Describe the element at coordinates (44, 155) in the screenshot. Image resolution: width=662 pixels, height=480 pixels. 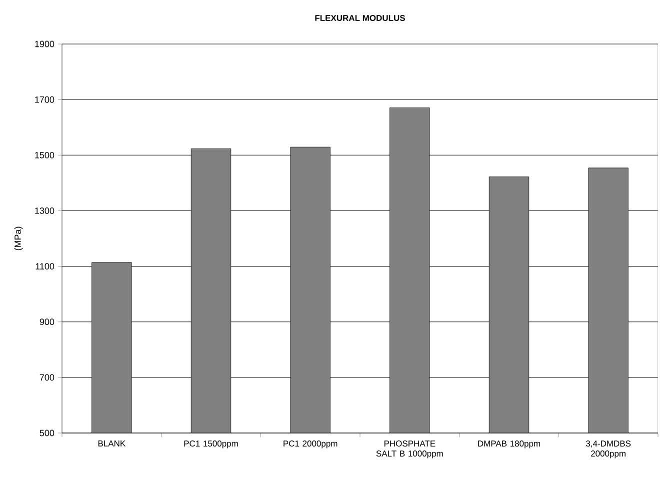
I see `y-tick-label: 1500` at that location.